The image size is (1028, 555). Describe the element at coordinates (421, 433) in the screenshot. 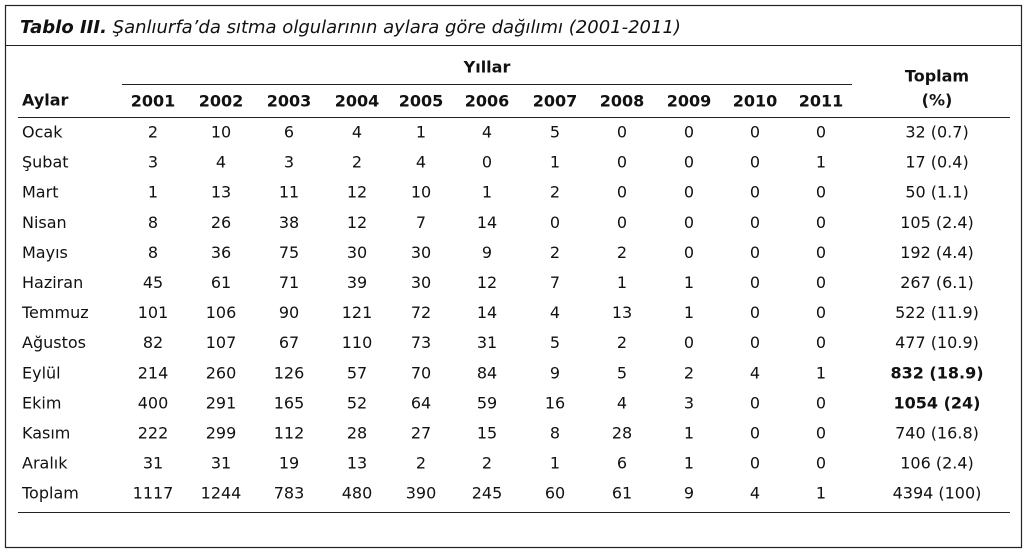

I see `cell: 27` at that location.